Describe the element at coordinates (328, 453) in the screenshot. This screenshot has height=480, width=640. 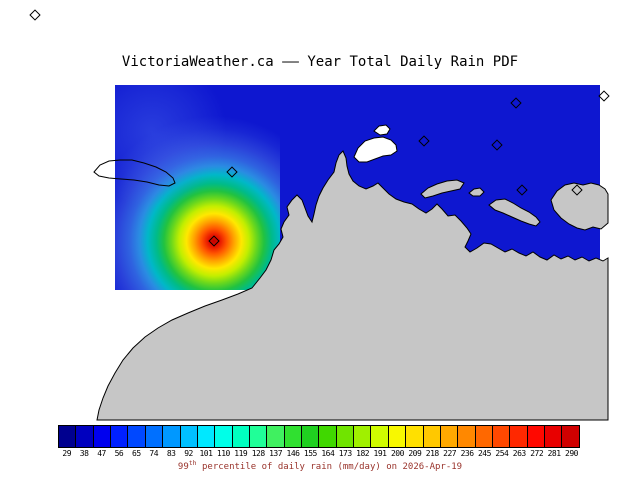
I see `colorbar-tick-label: 164` at that location.